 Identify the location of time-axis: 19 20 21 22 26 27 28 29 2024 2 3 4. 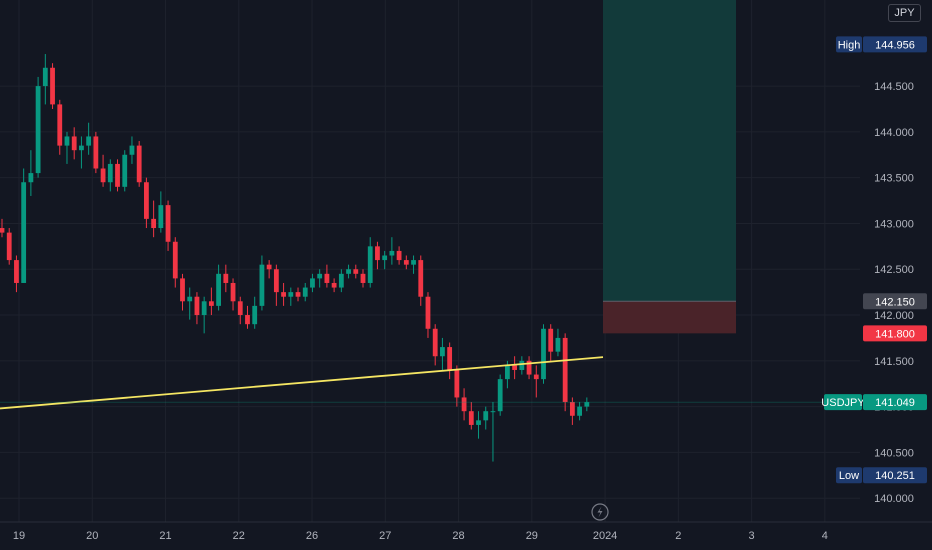
(466, 535).